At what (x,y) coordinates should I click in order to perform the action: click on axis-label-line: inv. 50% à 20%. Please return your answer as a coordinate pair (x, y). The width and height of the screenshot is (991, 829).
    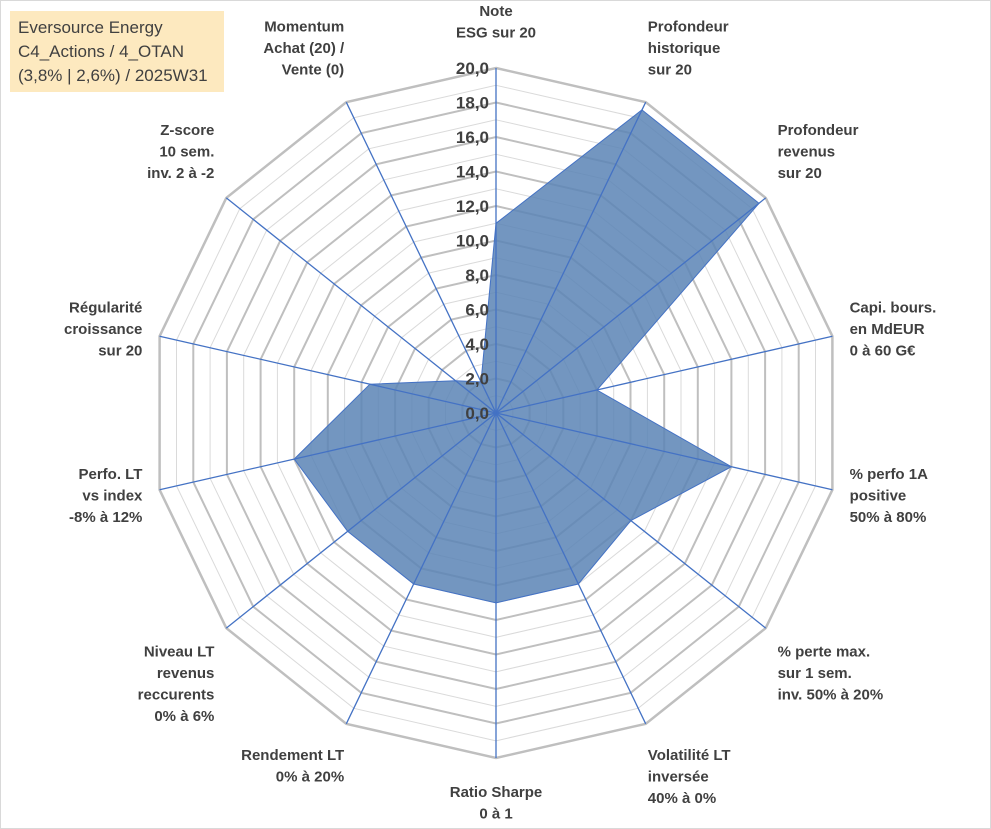
    Looking at the image, I should click on (831, 695).